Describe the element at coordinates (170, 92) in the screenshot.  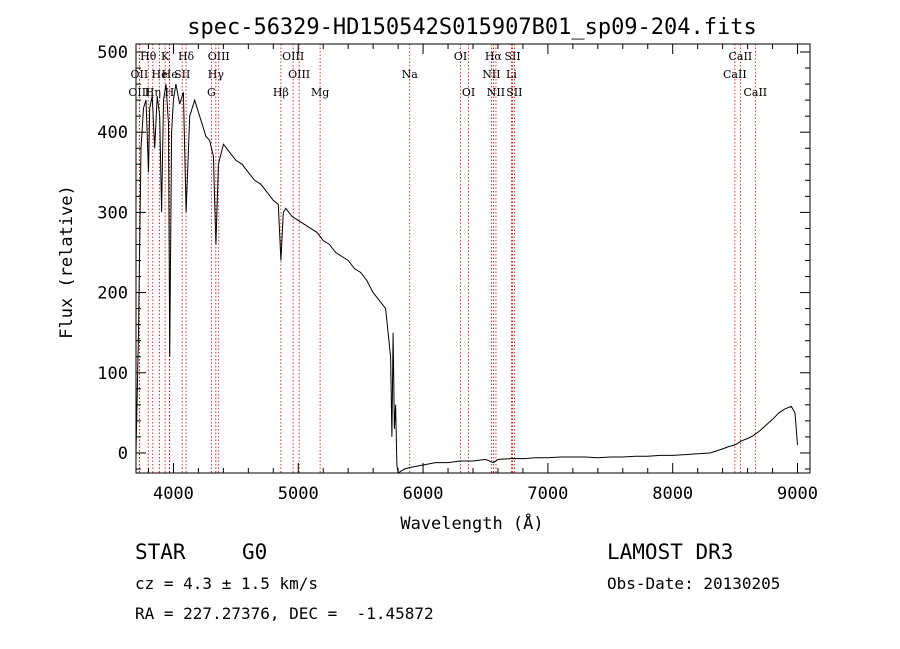
I see `line-label: H` at that location.